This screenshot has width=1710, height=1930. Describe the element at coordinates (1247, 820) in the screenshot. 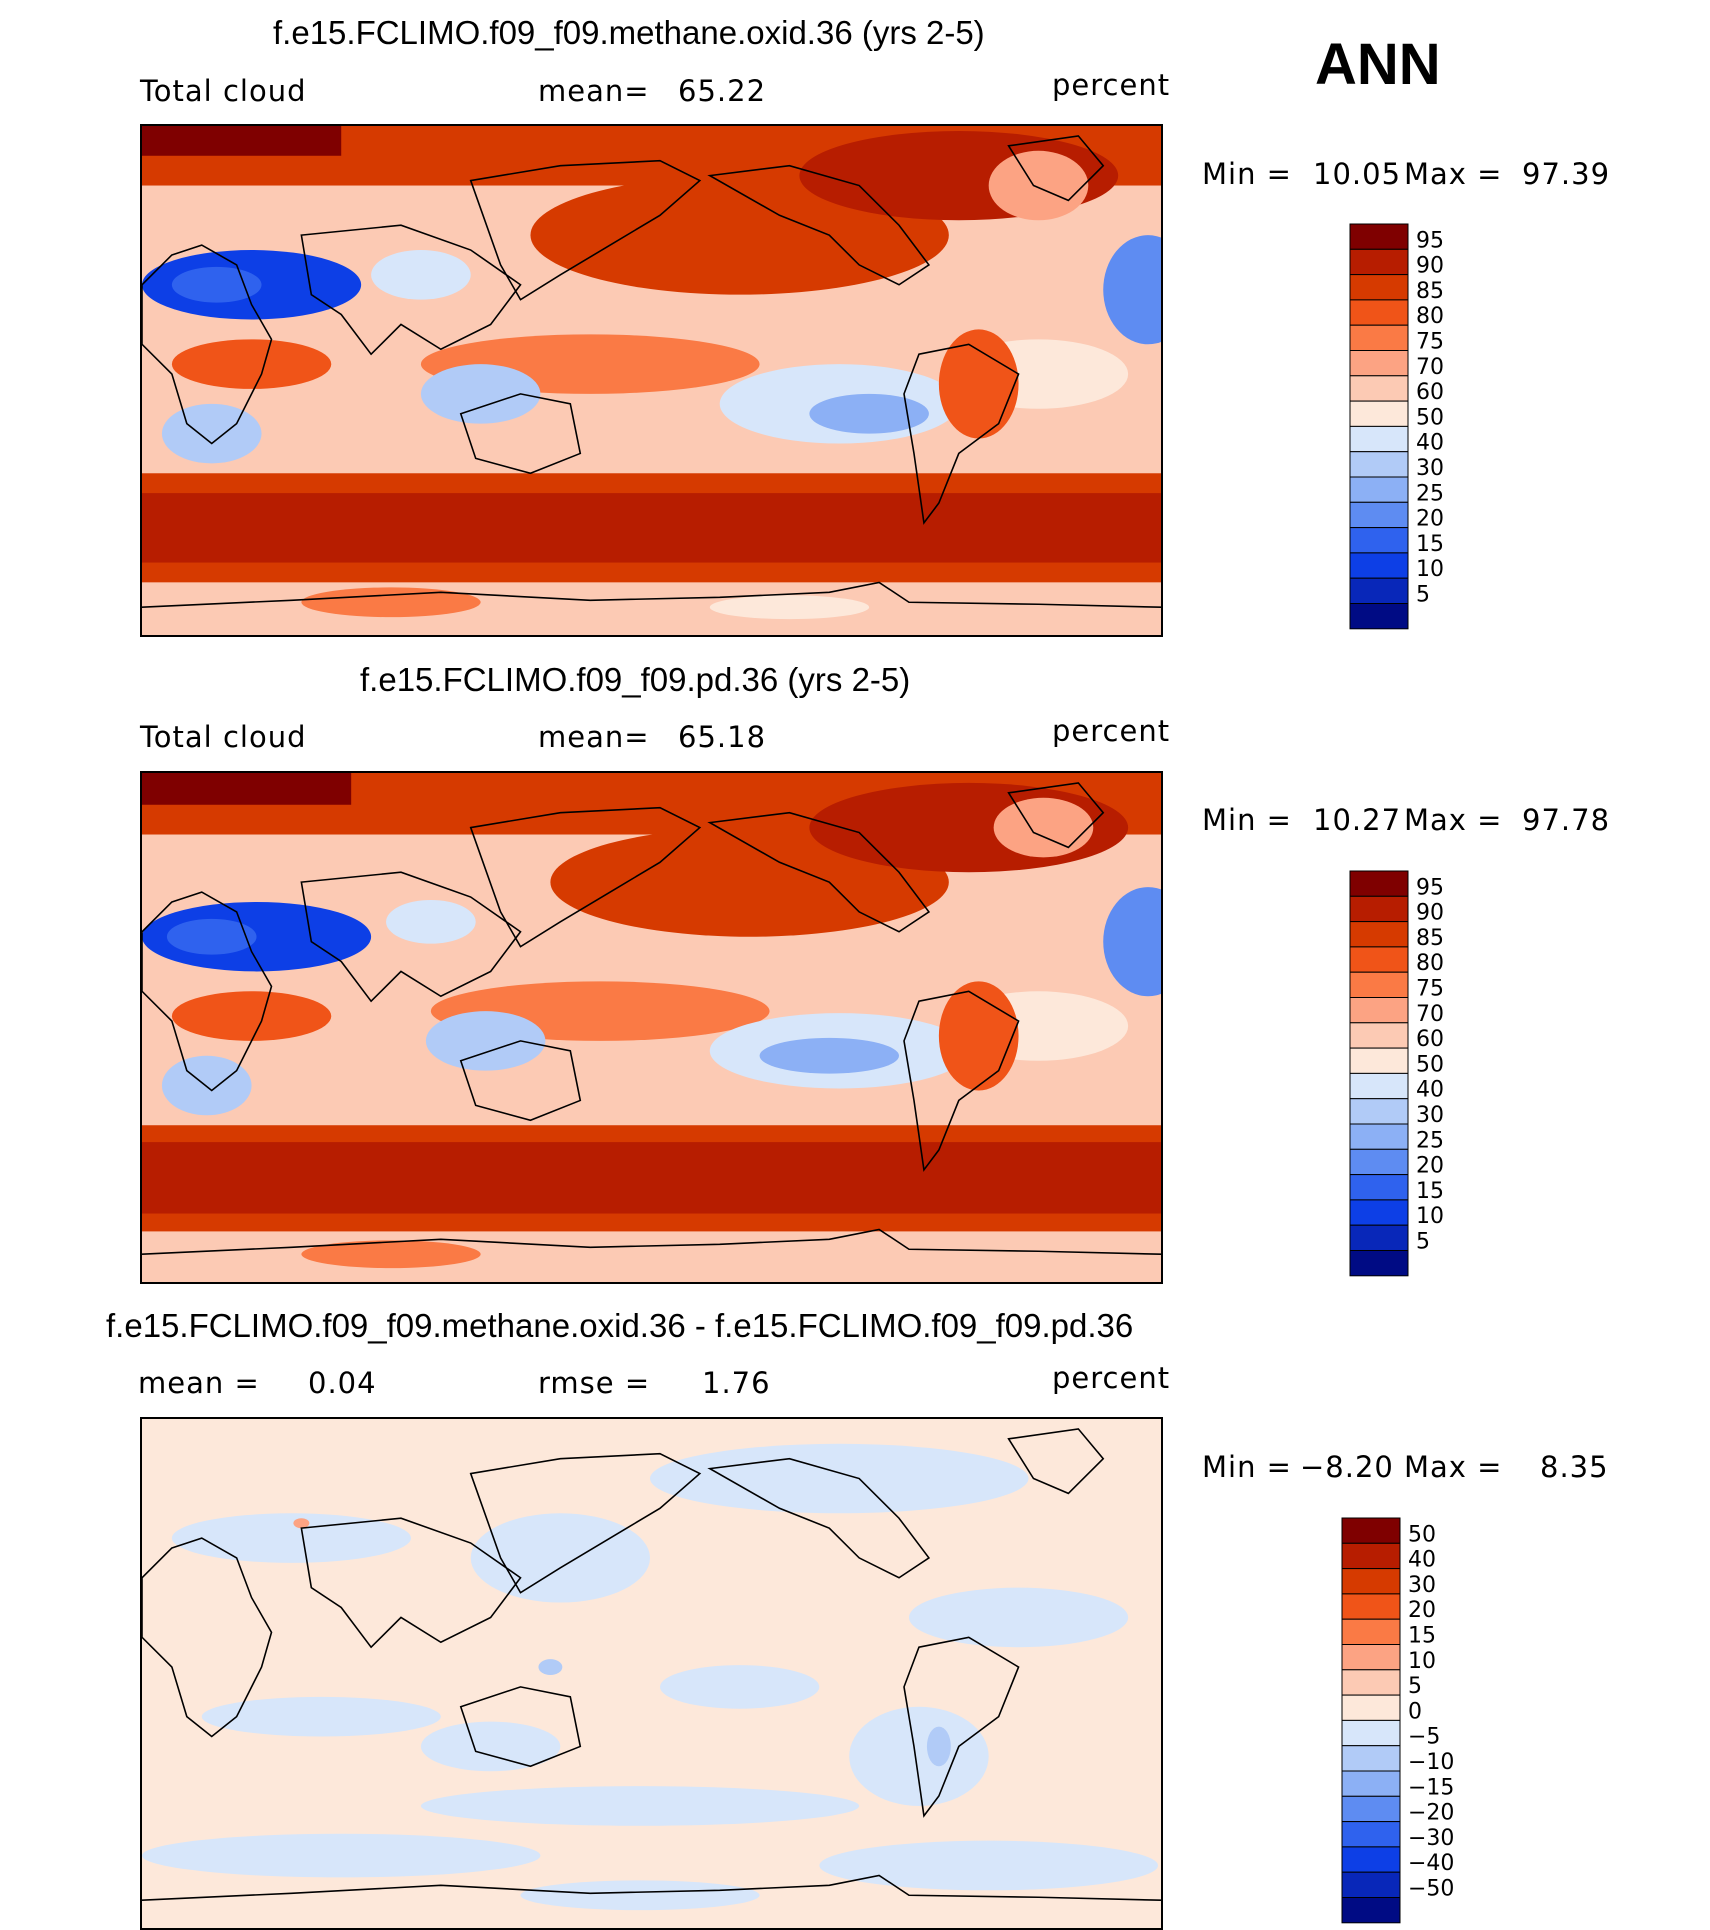

I see `panel2-min-label: Min =` at that location.